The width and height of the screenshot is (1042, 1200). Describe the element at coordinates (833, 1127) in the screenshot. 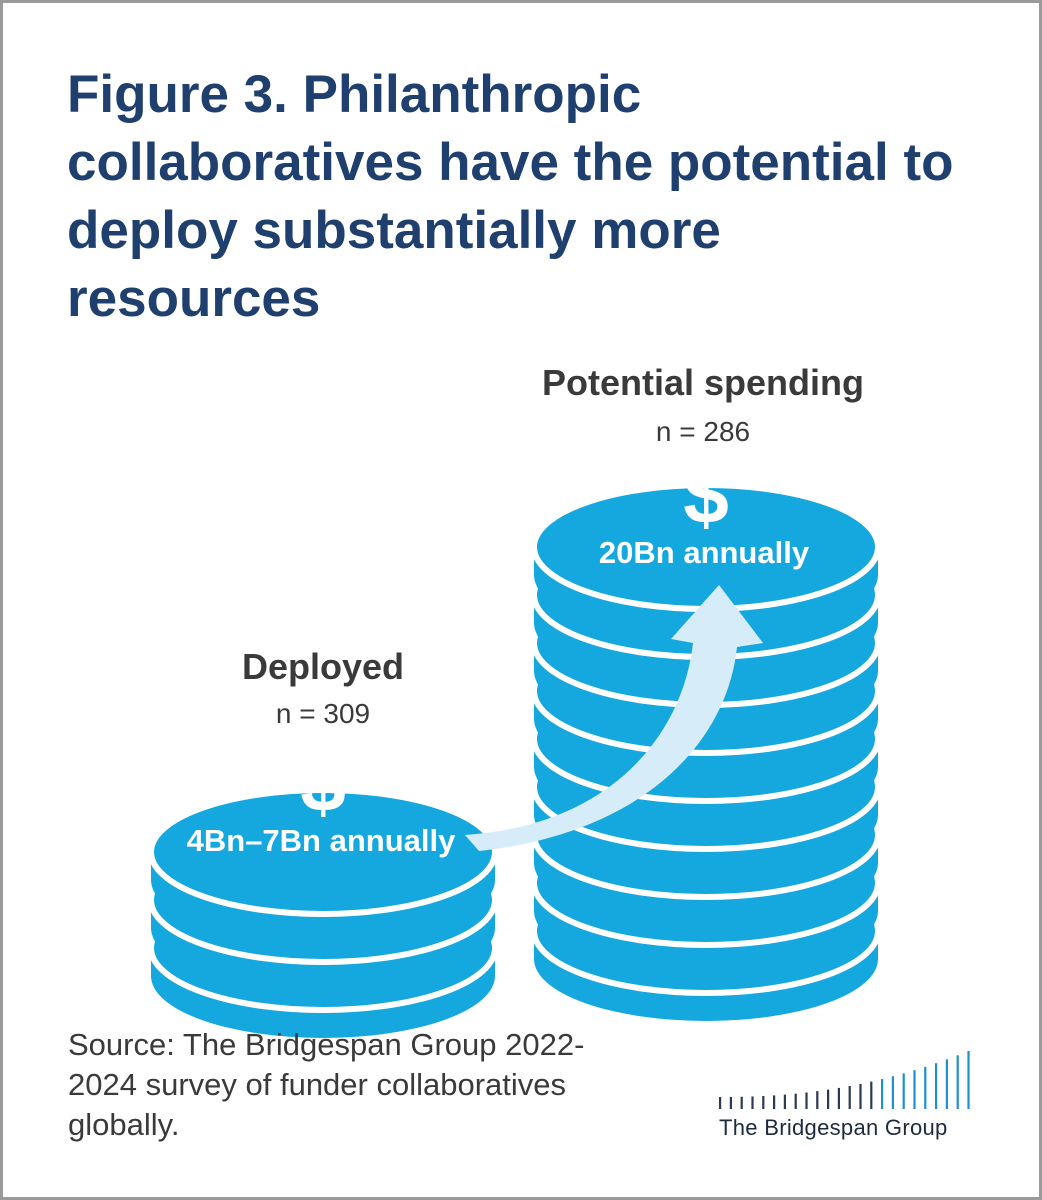

I see `logo-text: The Bridgespan Group` at that location.